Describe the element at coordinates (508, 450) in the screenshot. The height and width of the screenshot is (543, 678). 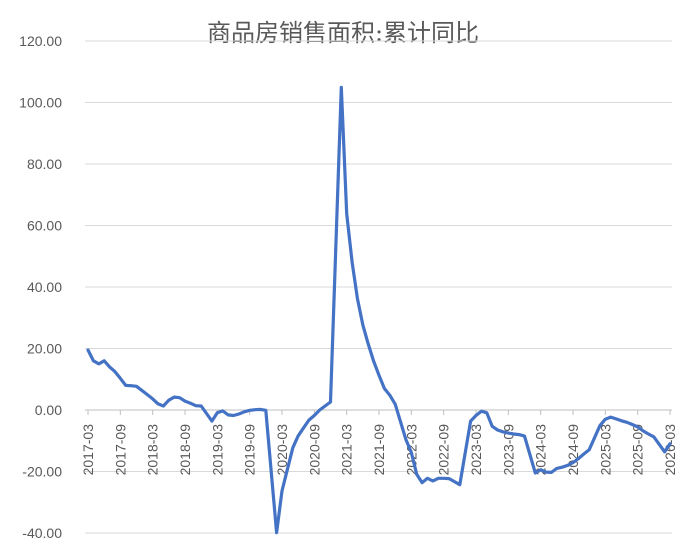
I see `x-tick-label: 2023-09` at that location.